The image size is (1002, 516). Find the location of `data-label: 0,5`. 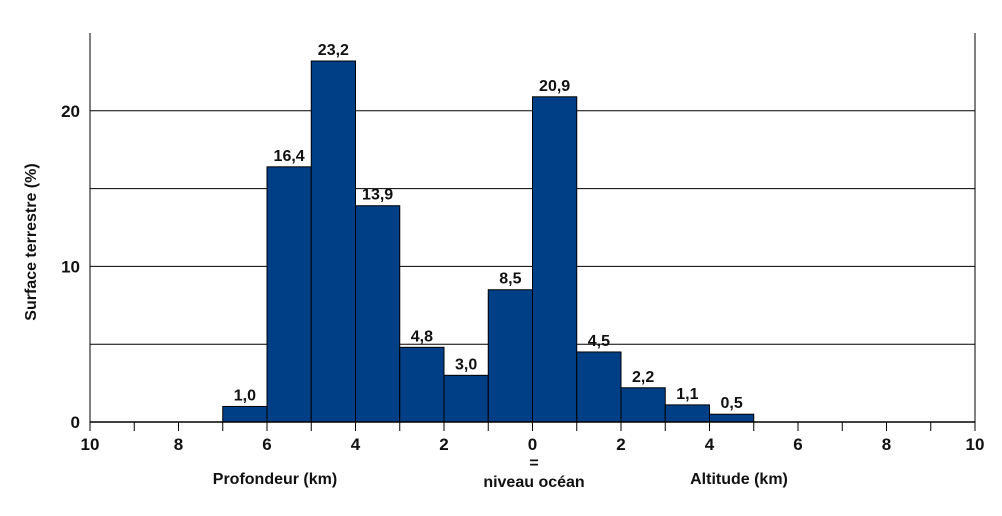

data-label: 0,5 is located at coordinates (732, 403).